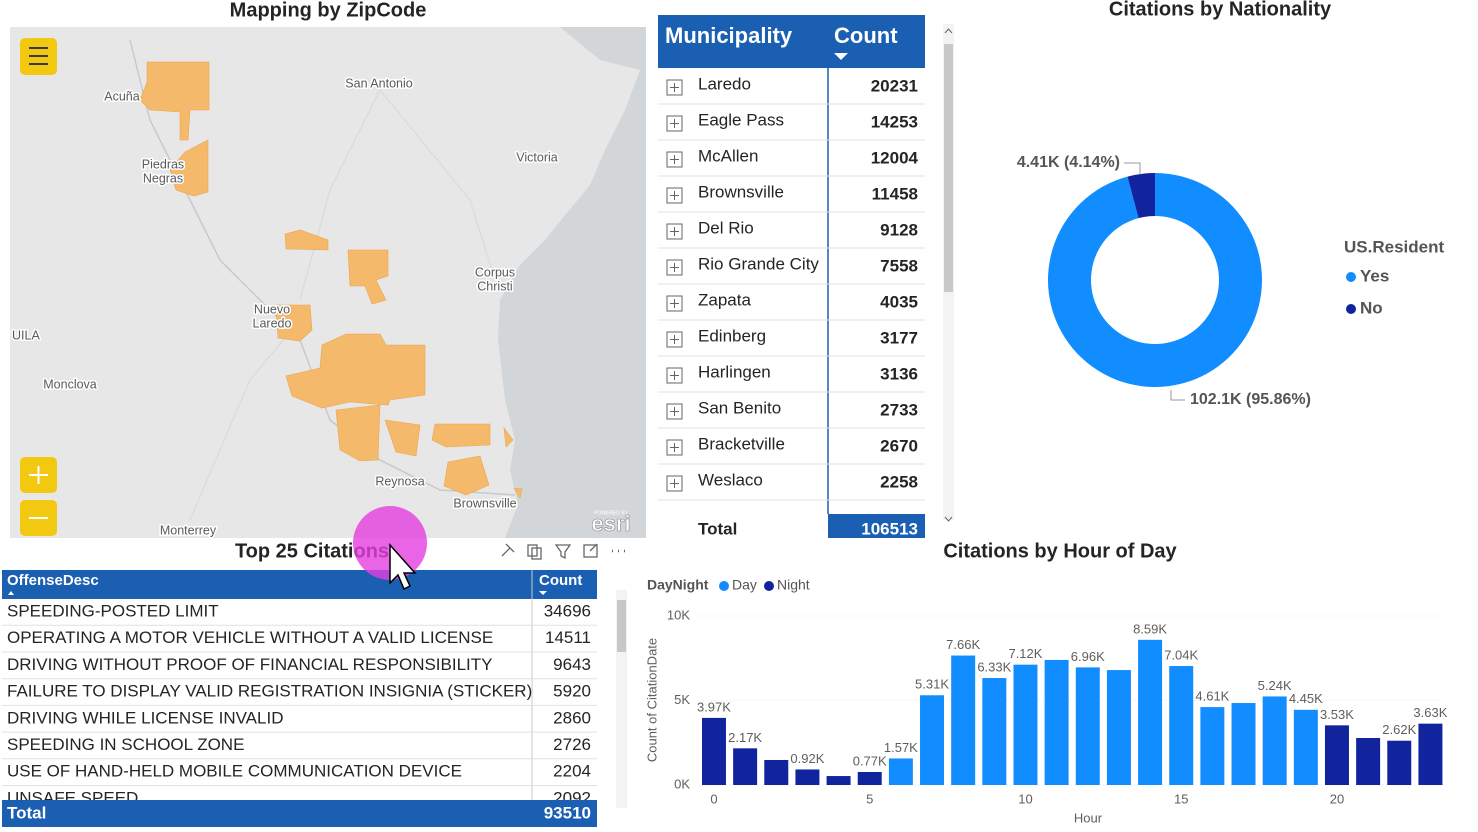 This screenshot has height=832, width=1478. I want to click on place-label: Victoria, so click(537, 157).